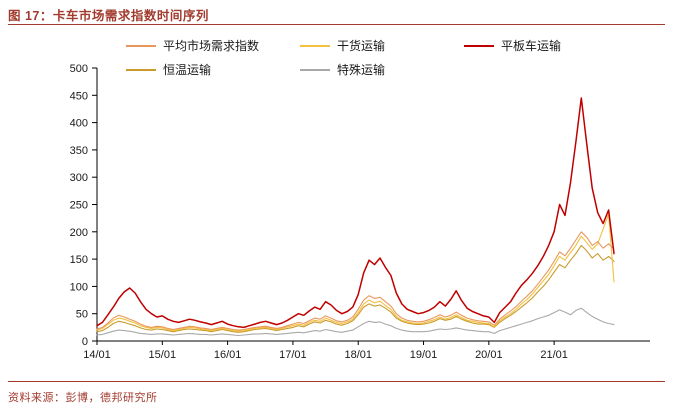 This screenshot has width=673, height=417. I want to click on x-tick-label: 20/01, so click(489, 355).